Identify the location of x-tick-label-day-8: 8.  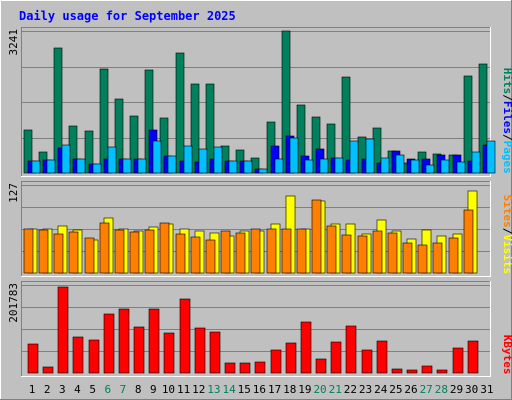
(138, 389).